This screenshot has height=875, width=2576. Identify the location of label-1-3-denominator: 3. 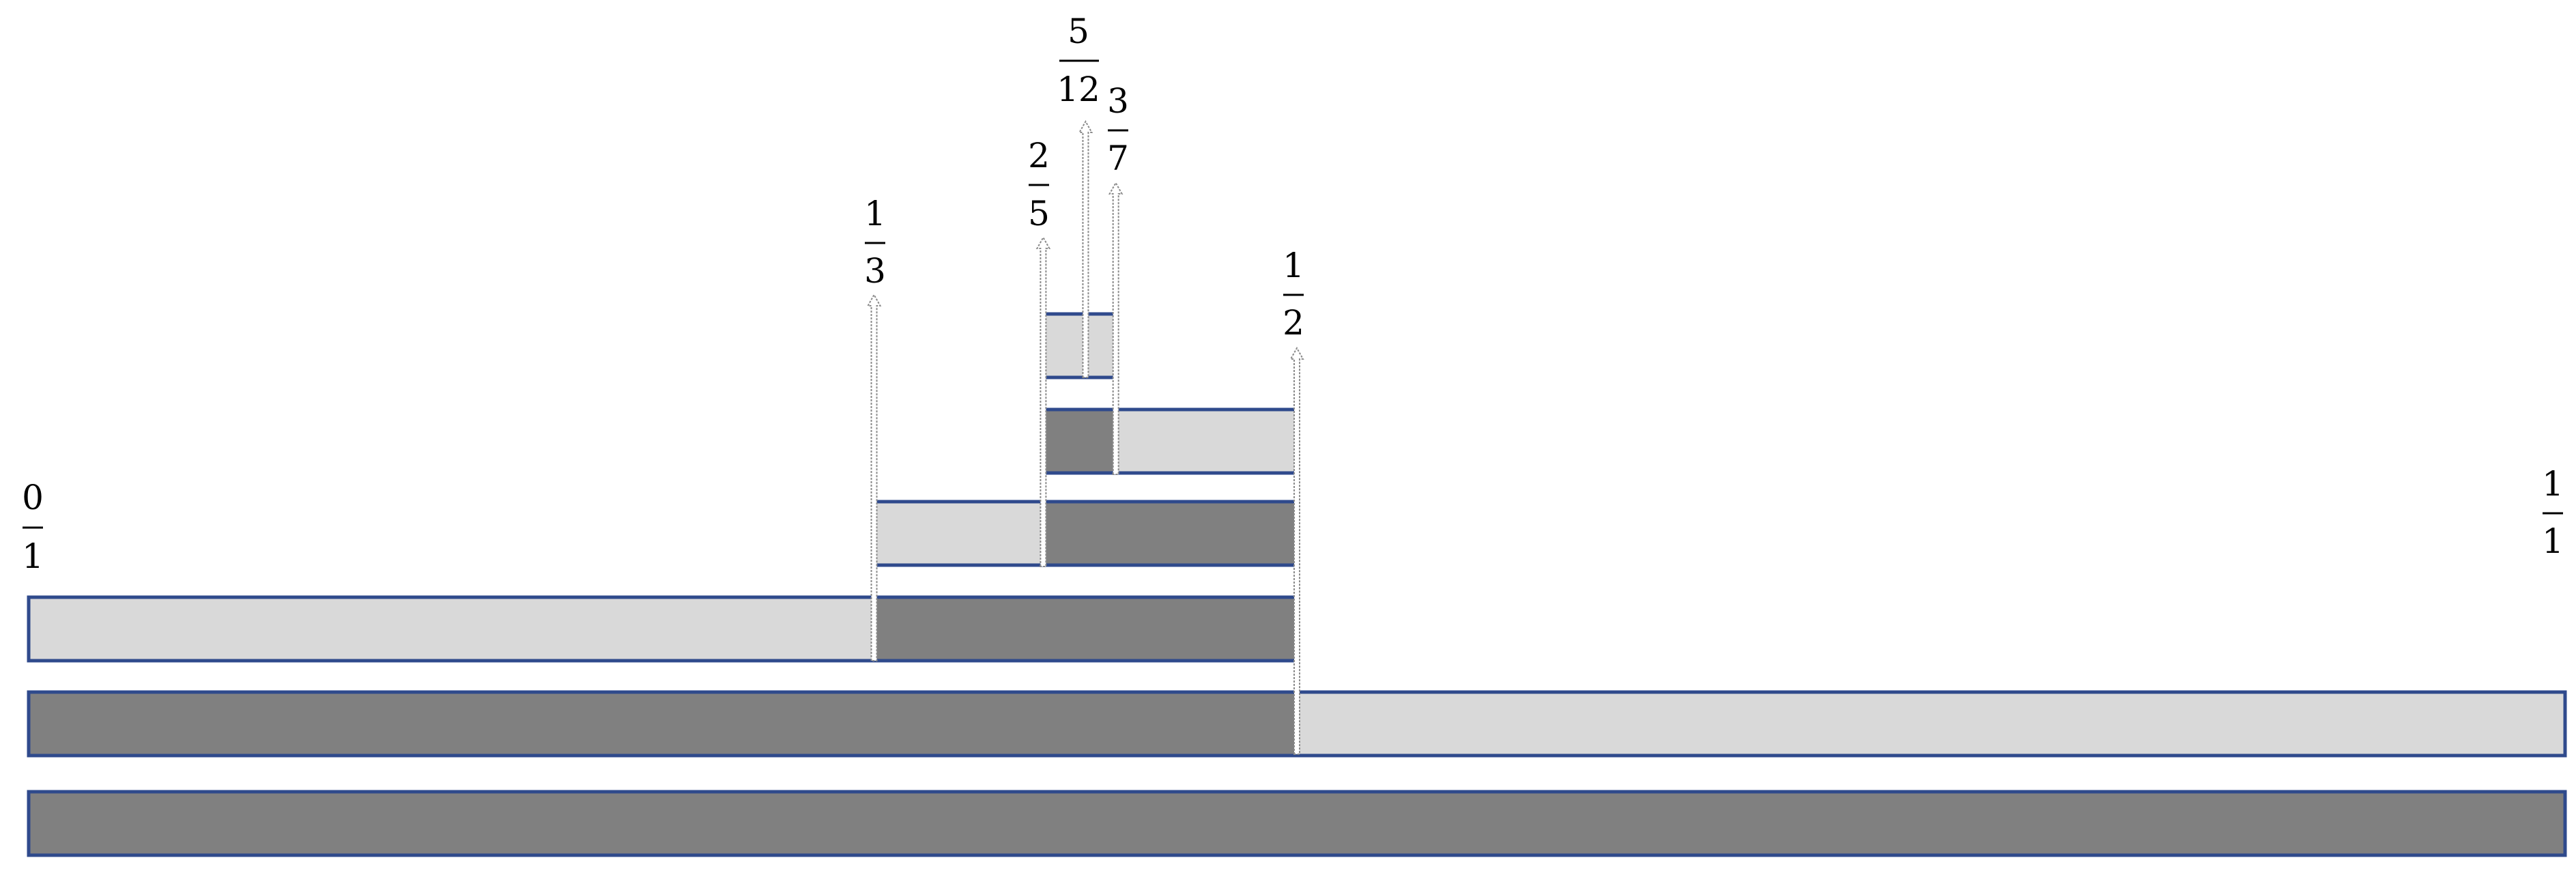
(875, 271).